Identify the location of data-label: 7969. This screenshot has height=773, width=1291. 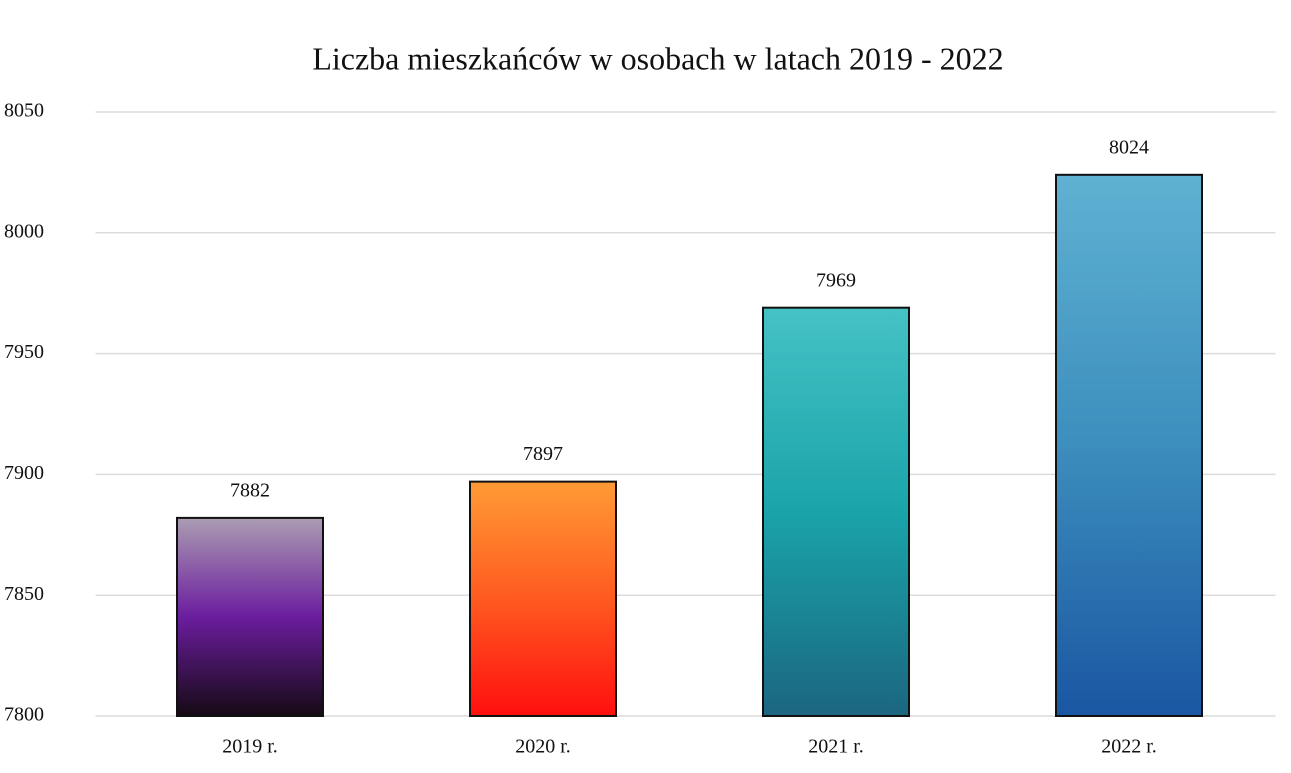
(836, 280).